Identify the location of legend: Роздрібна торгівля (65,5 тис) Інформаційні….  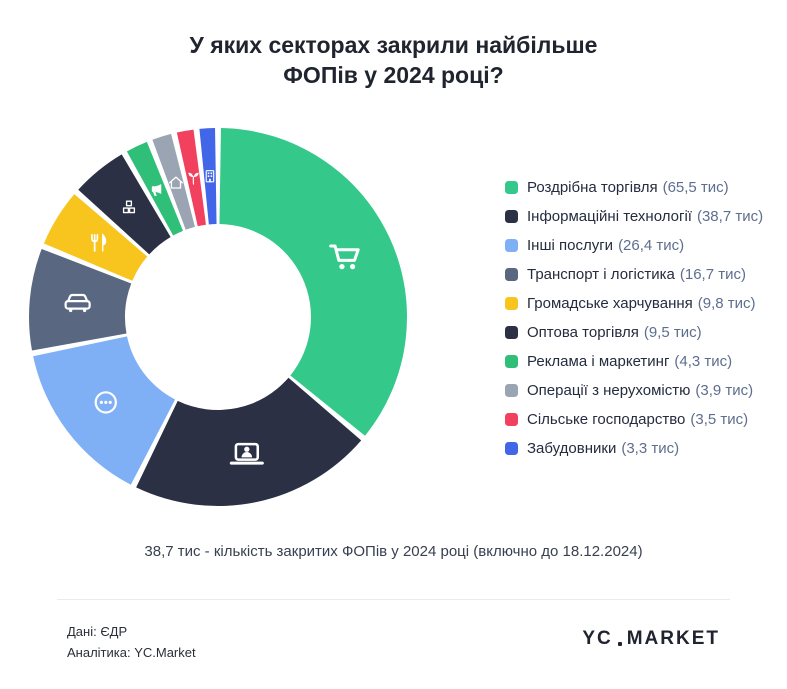
(634, 324).